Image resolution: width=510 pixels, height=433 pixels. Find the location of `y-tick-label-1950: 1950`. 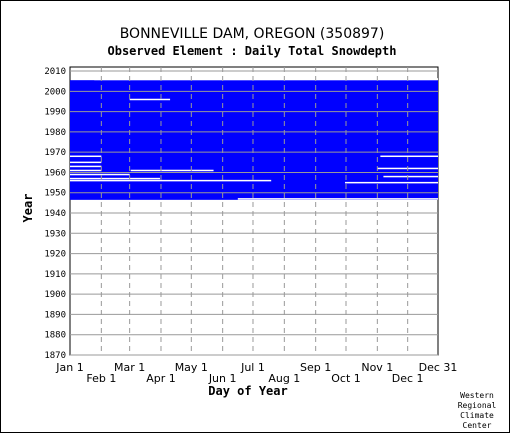

y-tick-label-1950: 1950 is located at coordinates (55, 194).